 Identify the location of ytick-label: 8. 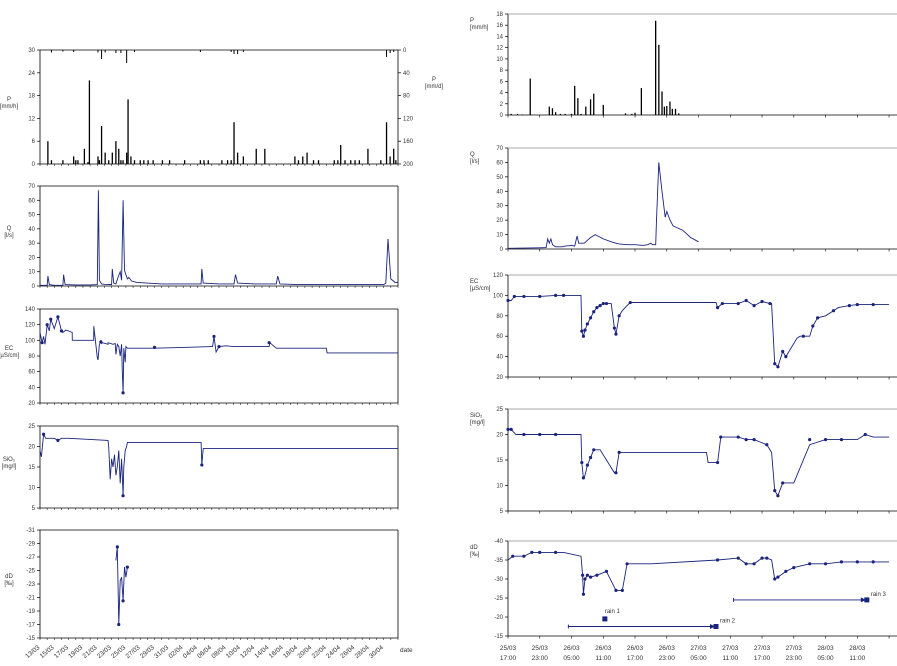
(502, 71).